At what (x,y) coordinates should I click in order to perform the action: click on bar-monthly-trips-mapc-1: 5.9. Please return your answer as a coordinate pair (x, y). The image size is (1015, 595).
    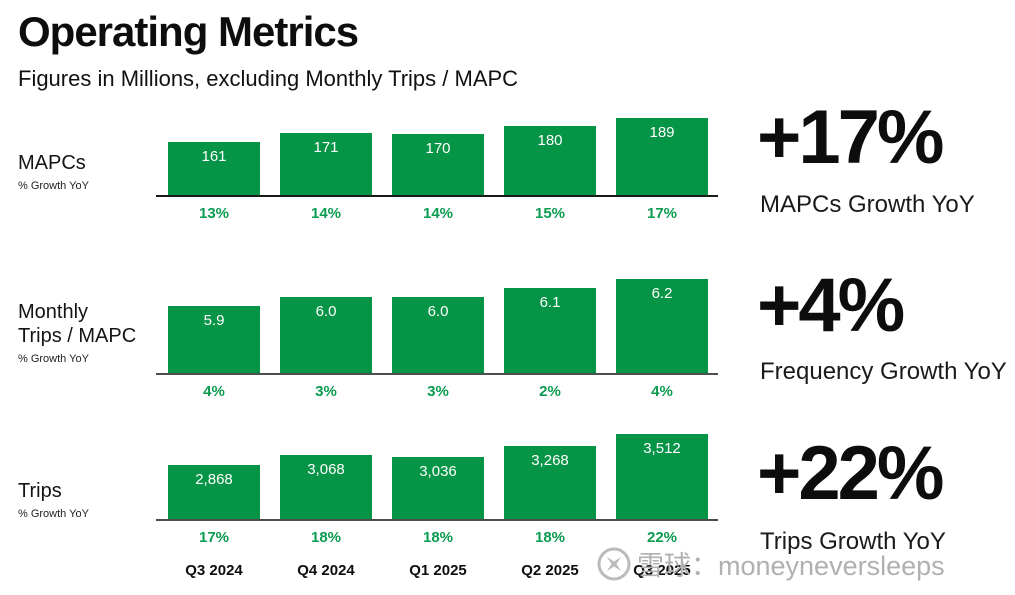
    Looking at the image, I should click on (214, 340).